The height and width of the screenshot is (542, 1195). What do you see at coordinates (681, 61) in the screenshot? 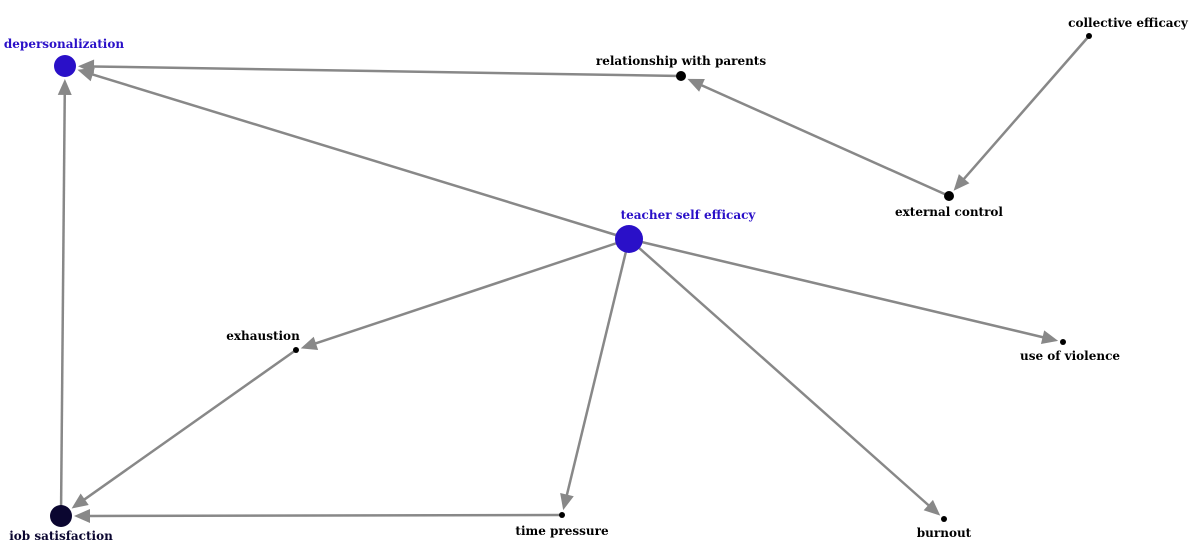
I see `node-label-relationship-with-parents: relationship with parents` at bounding box center [681, 61].